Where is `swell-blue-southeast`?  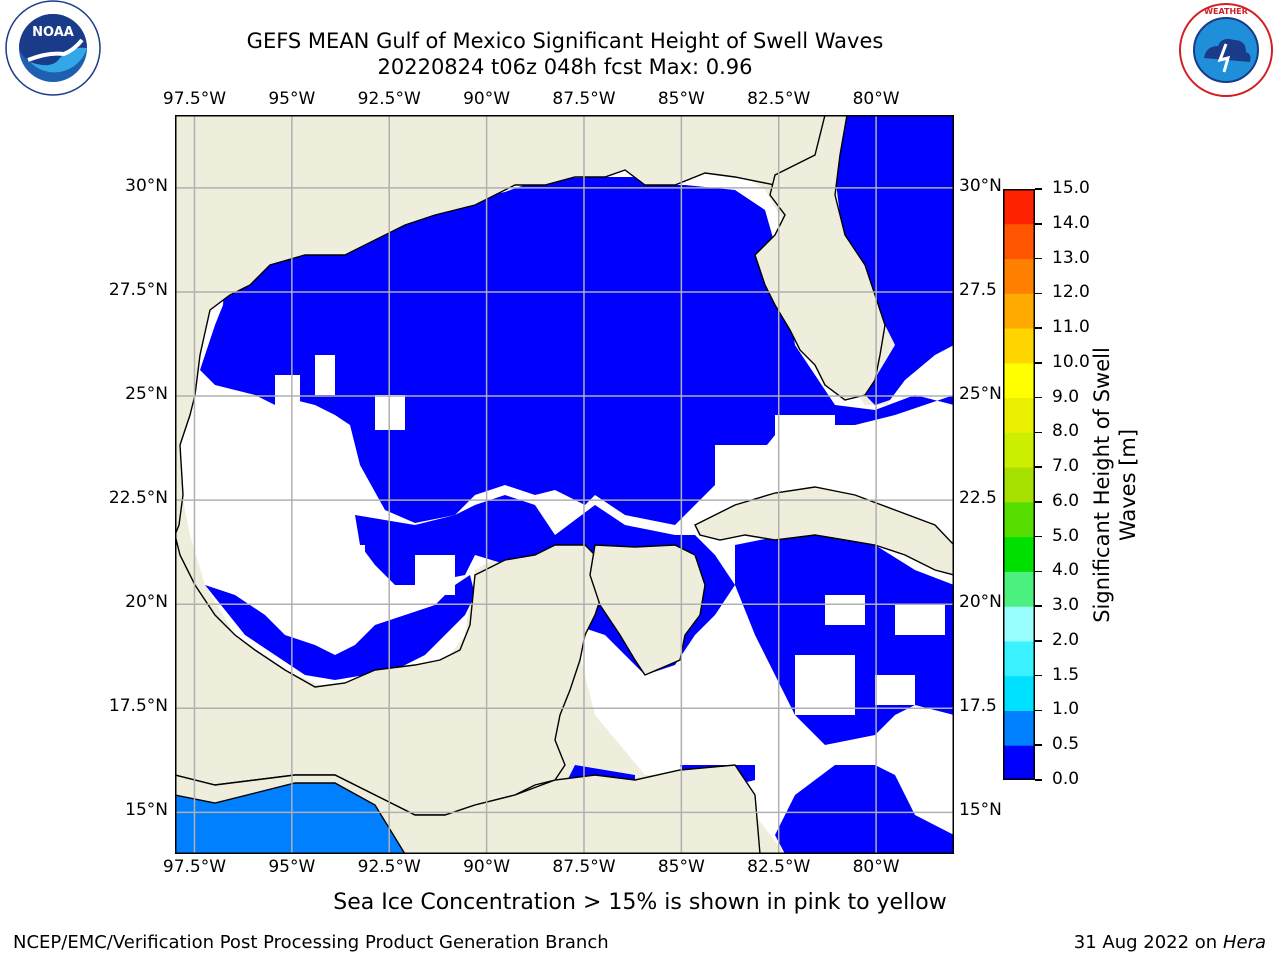
swell-blue-southeast is located at coordinates (864, 809).